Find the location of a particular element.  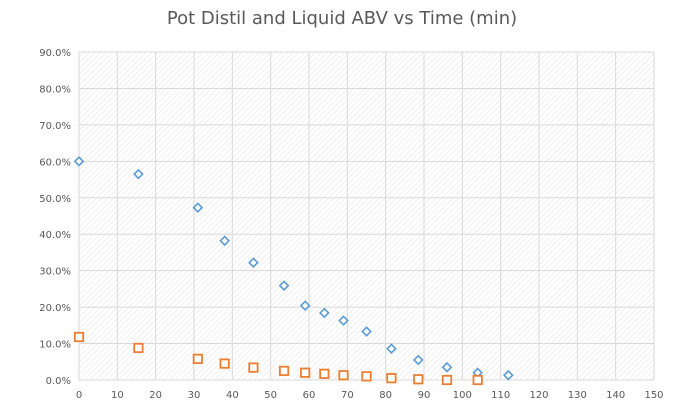

x-tick-label: 120 is located at coordinates (538, 395).